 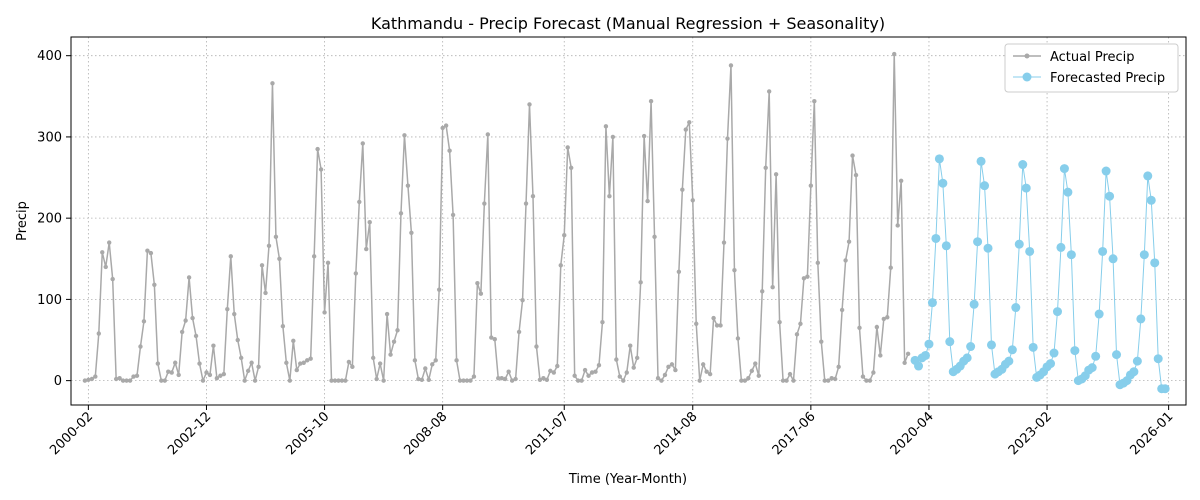 I want to click on legend-box, so click(x=1091, y=68).